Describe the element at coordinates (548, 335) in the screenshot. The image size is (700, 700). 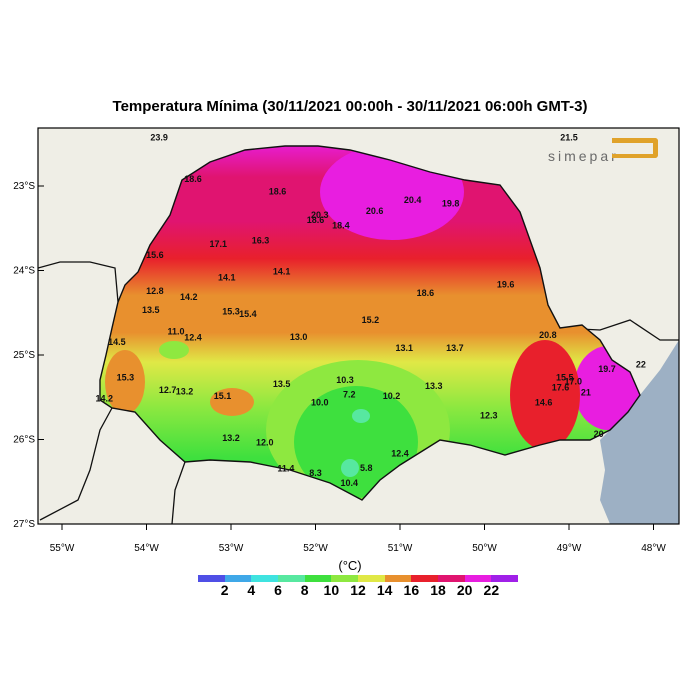
I see `station-value: 20.8` at that location.